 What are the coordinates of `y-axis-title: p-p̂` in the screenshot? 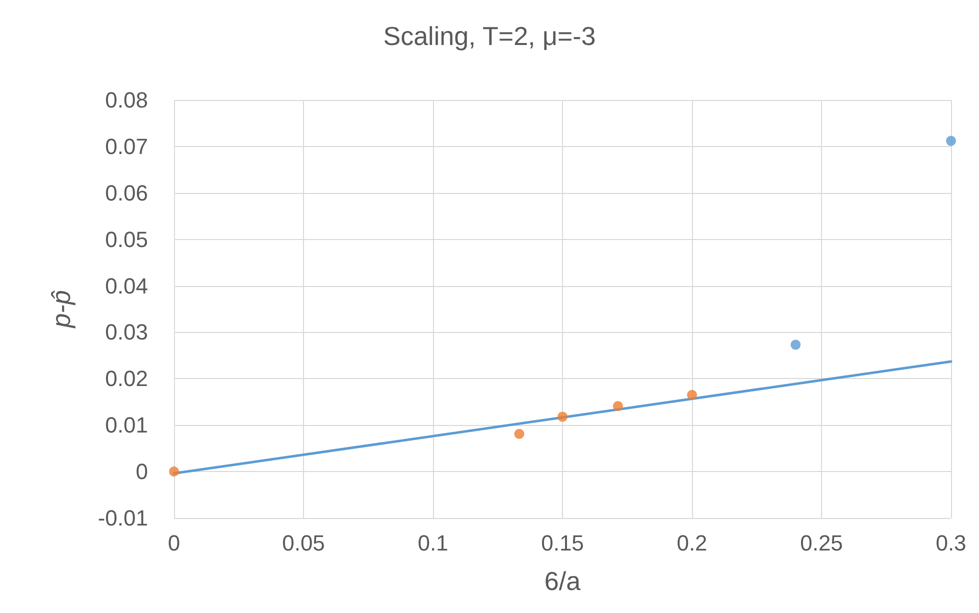 It's located at (61, 309).